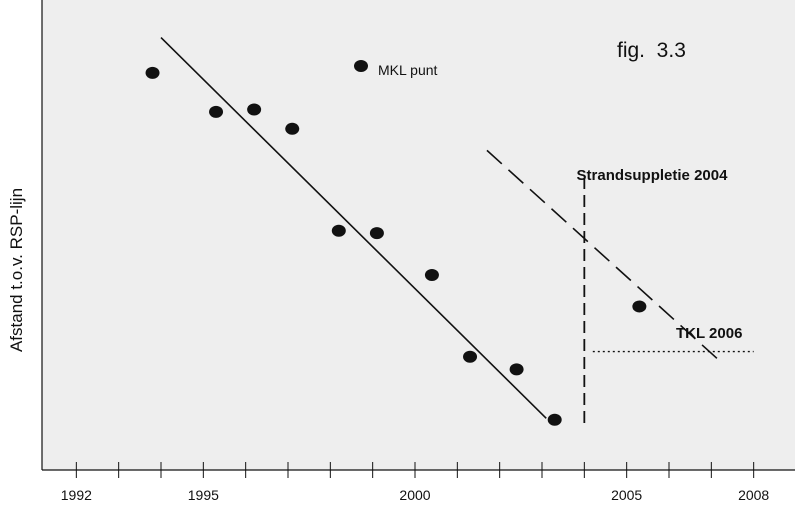 The height and width of the screenshot is (507, 795). I want to click on suppletie-label: Strandsuppletie 2004, so click(653, 175).